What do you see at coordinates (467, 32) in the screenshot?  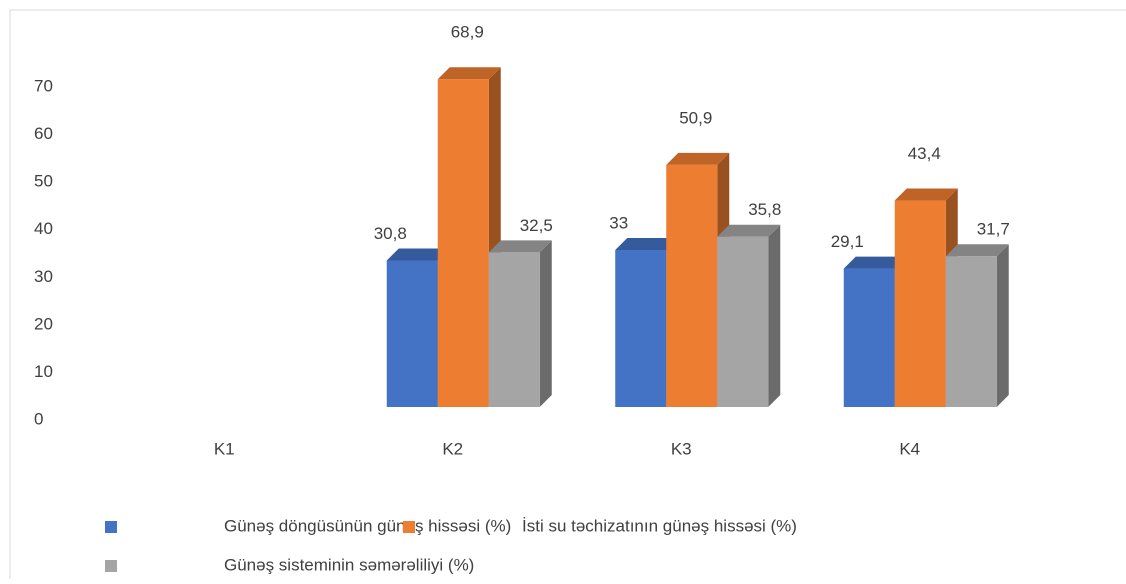 I see `data-label: 68,9` at bounding box center [467, 32].